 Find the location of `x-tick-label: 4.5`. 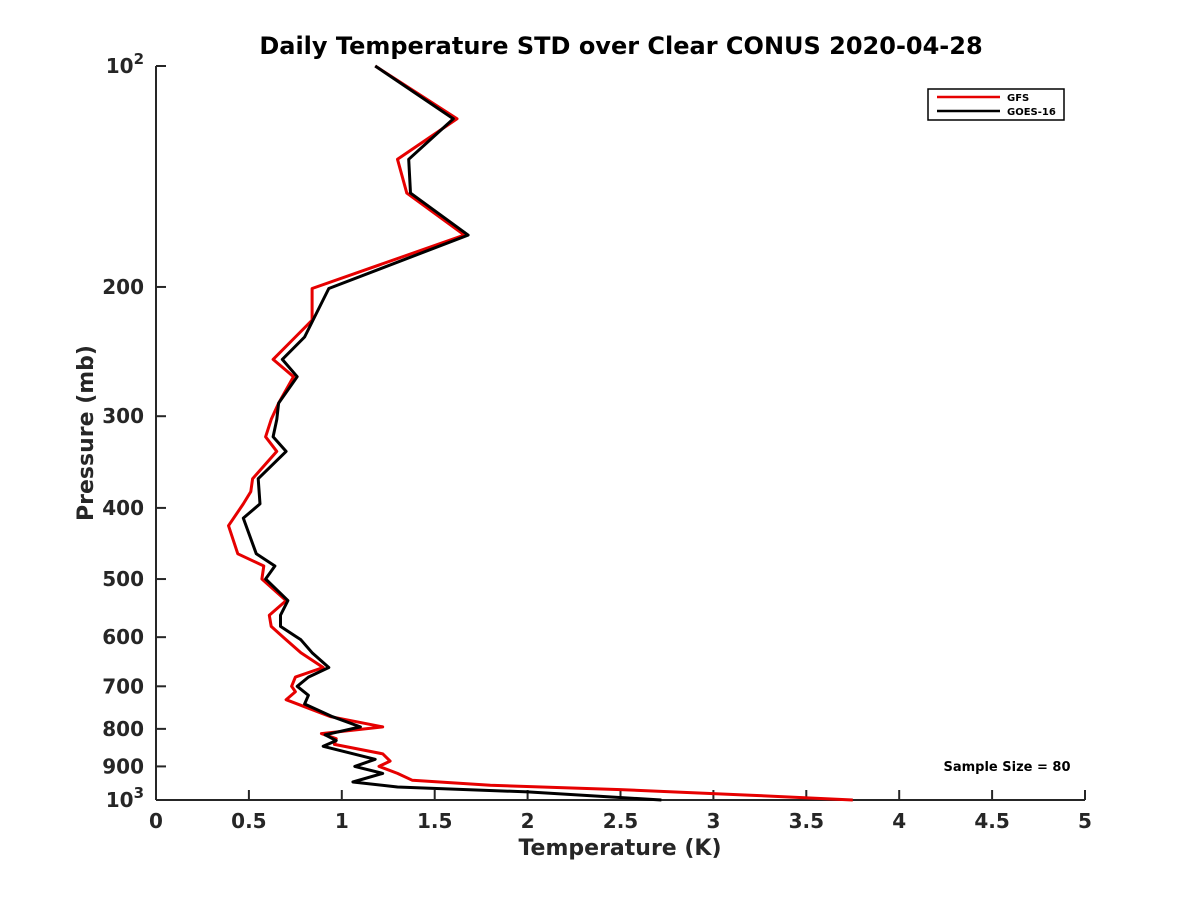

x-tick-label: 4.5 is located at coordinates (991, 821).